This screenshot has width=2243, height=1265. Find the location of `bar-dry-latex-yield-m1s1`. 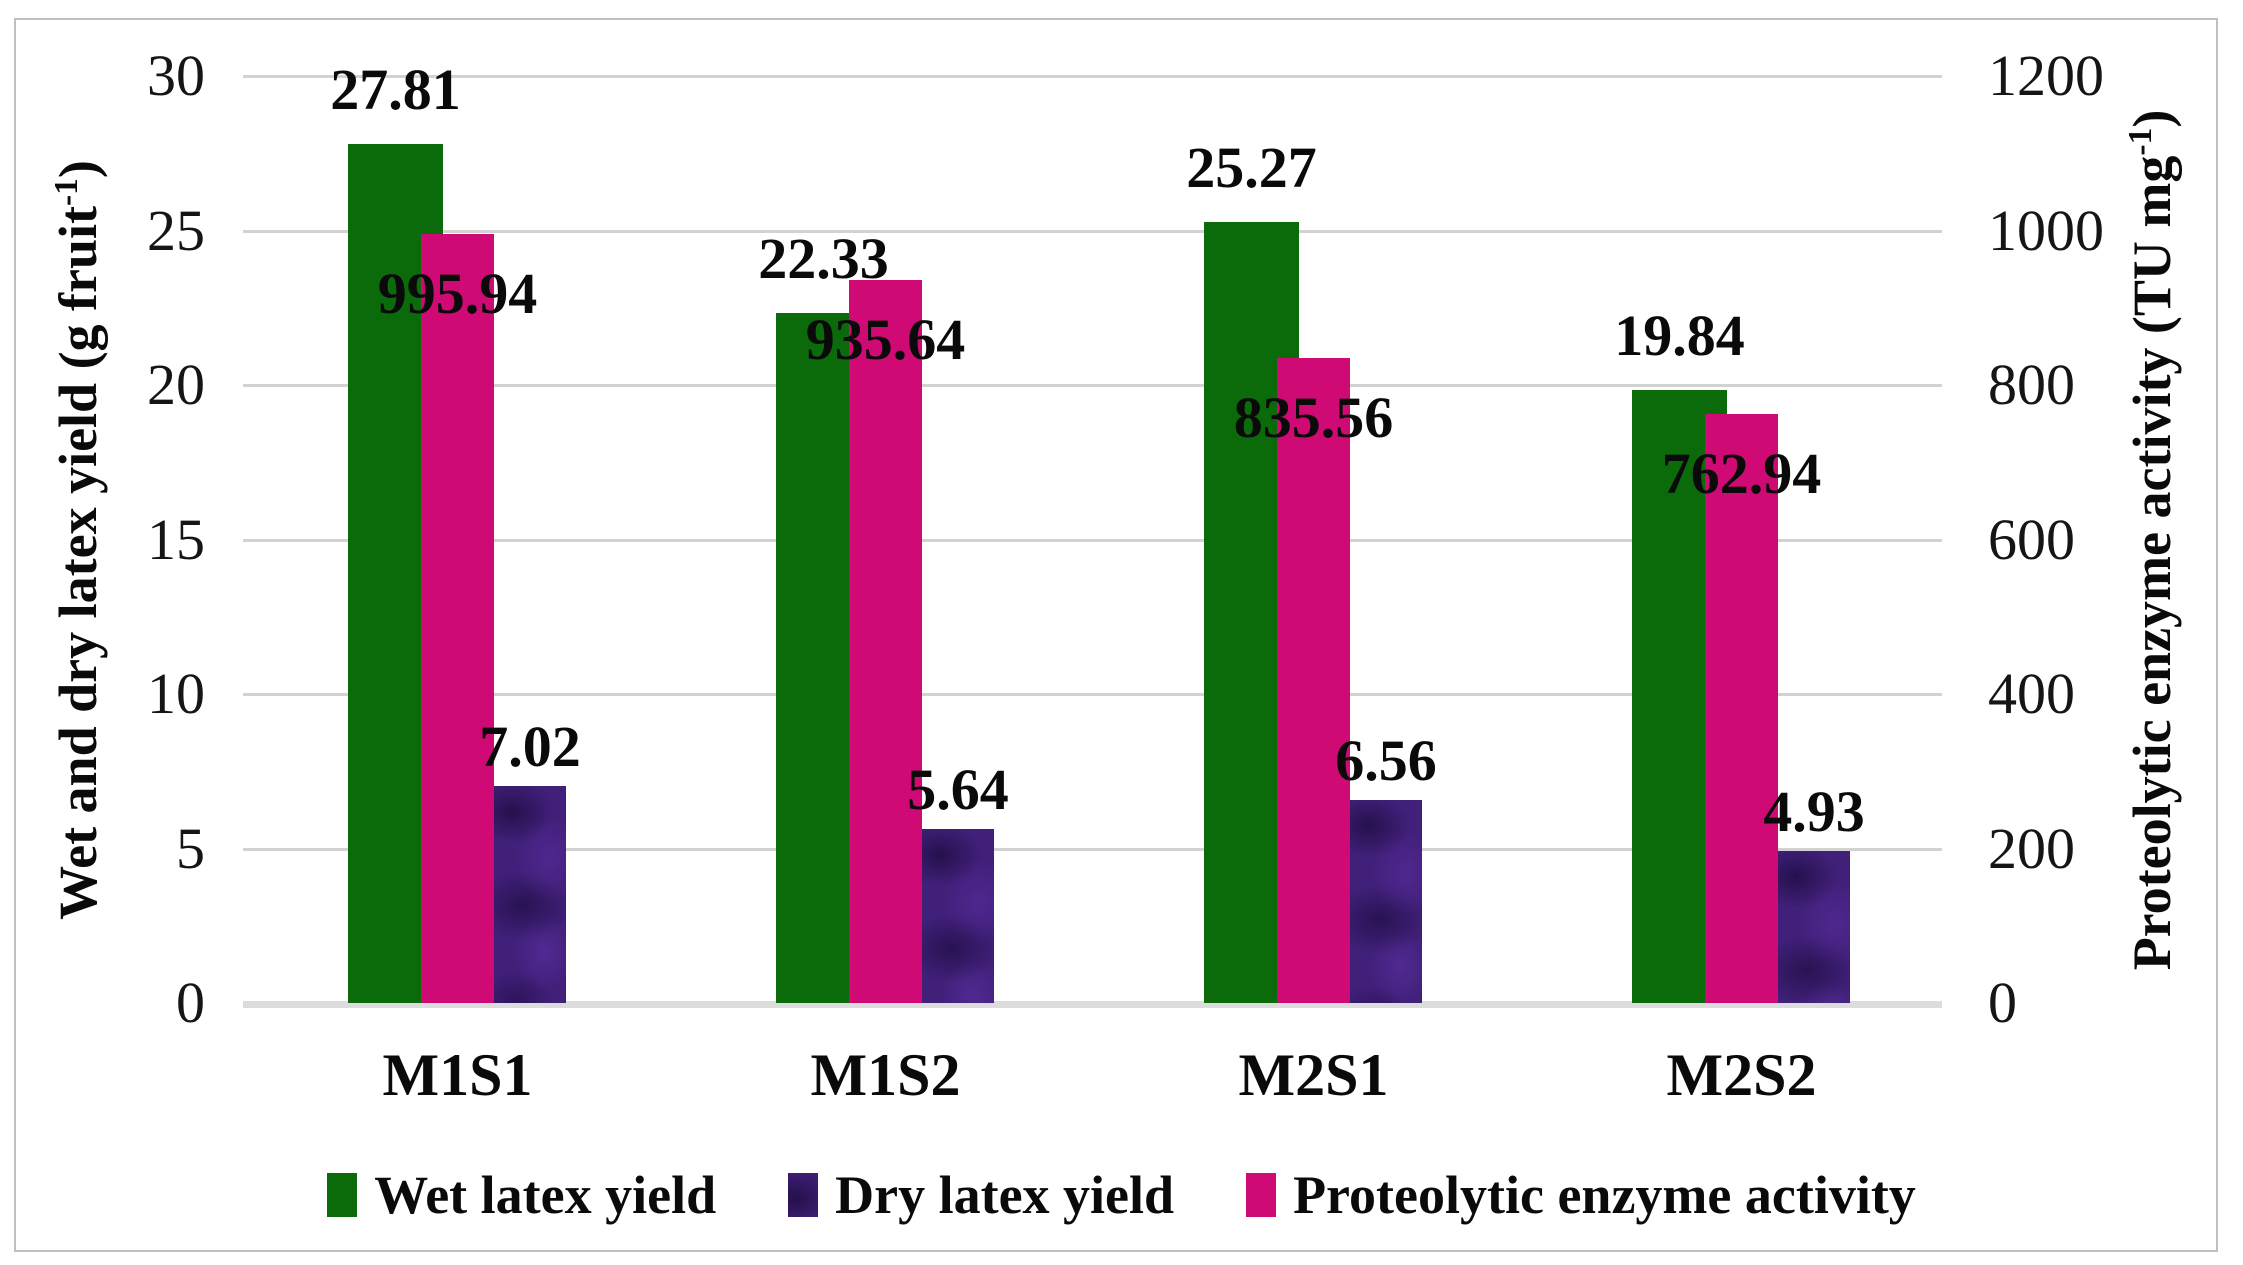

bar-dry-latex-yield-m1s1 is located at coordinates (530, 894).